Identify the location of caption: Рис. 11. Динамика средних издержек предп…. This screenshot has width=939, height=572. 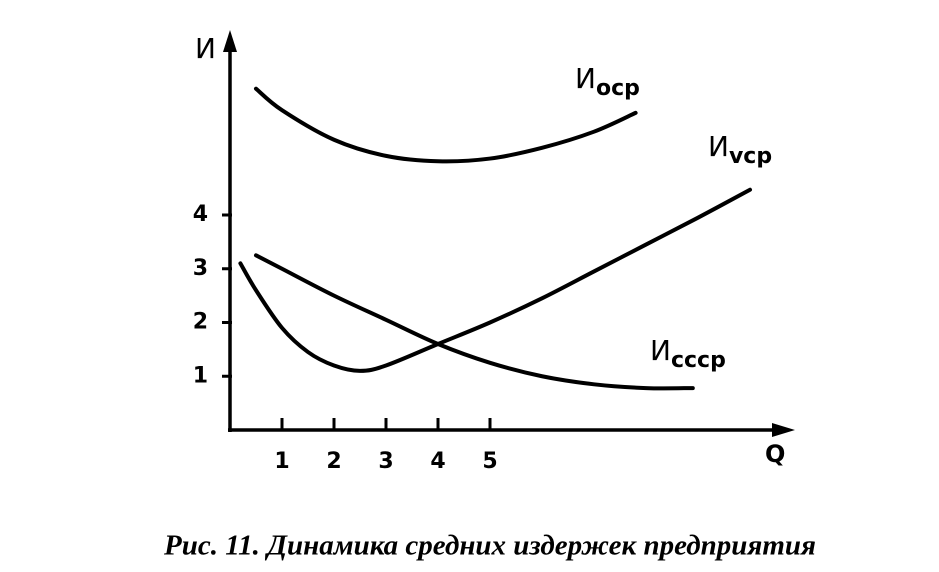
(489, 546).